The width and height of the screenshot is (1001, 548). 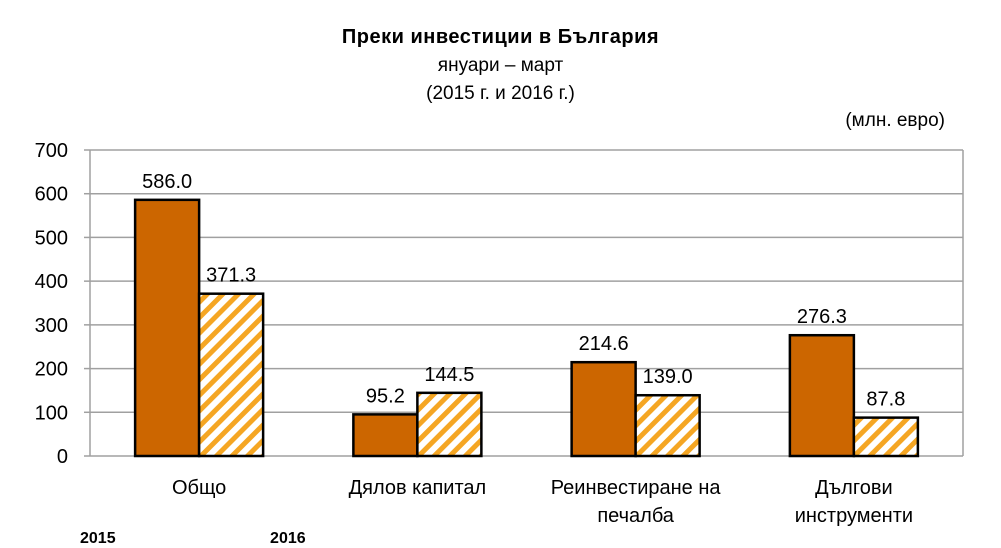 I want to click on data-label: 586.0, so click(x=167, y=182).